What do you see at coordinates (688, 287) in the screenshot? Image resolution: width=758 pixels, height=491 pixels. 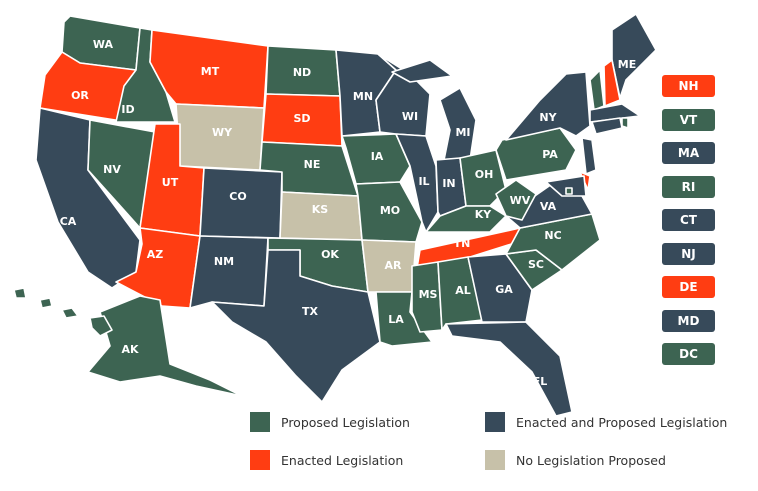 I see `small-state-de: DE` at bounding box center [688, 287].